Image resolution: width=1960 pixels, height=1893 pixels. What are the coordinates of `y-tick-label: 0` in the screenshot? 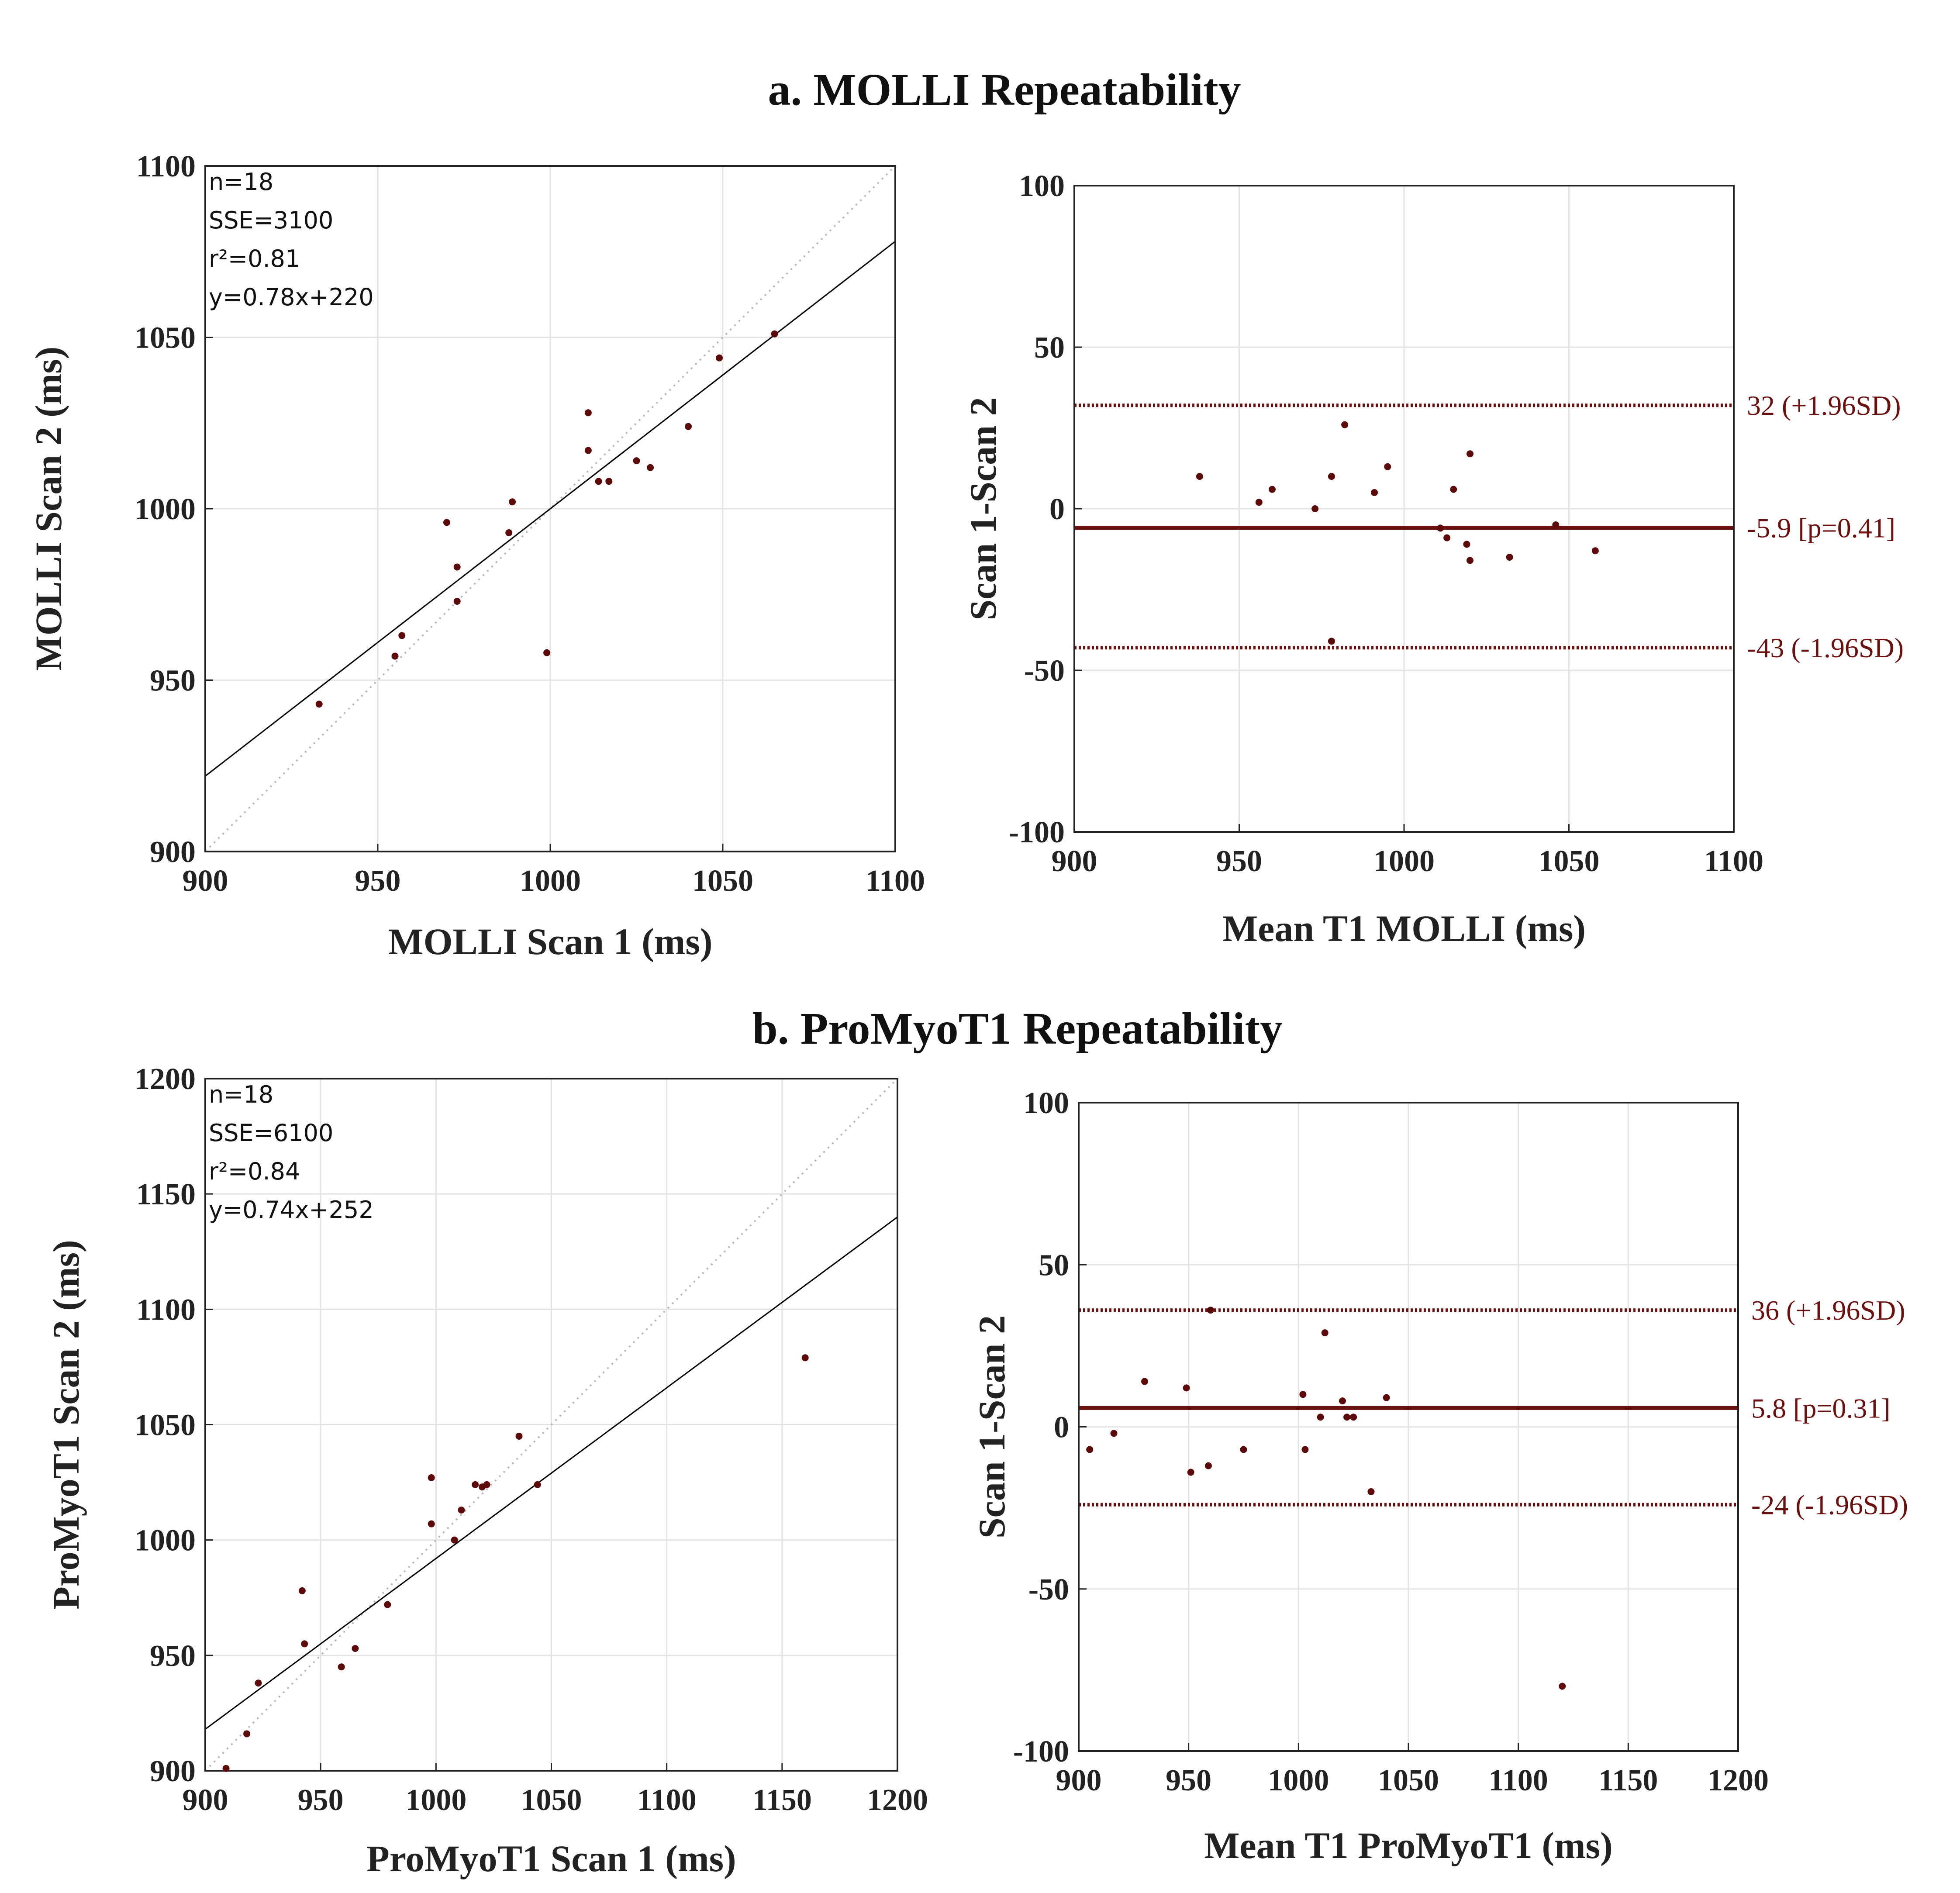 It's located at (1057, 509).